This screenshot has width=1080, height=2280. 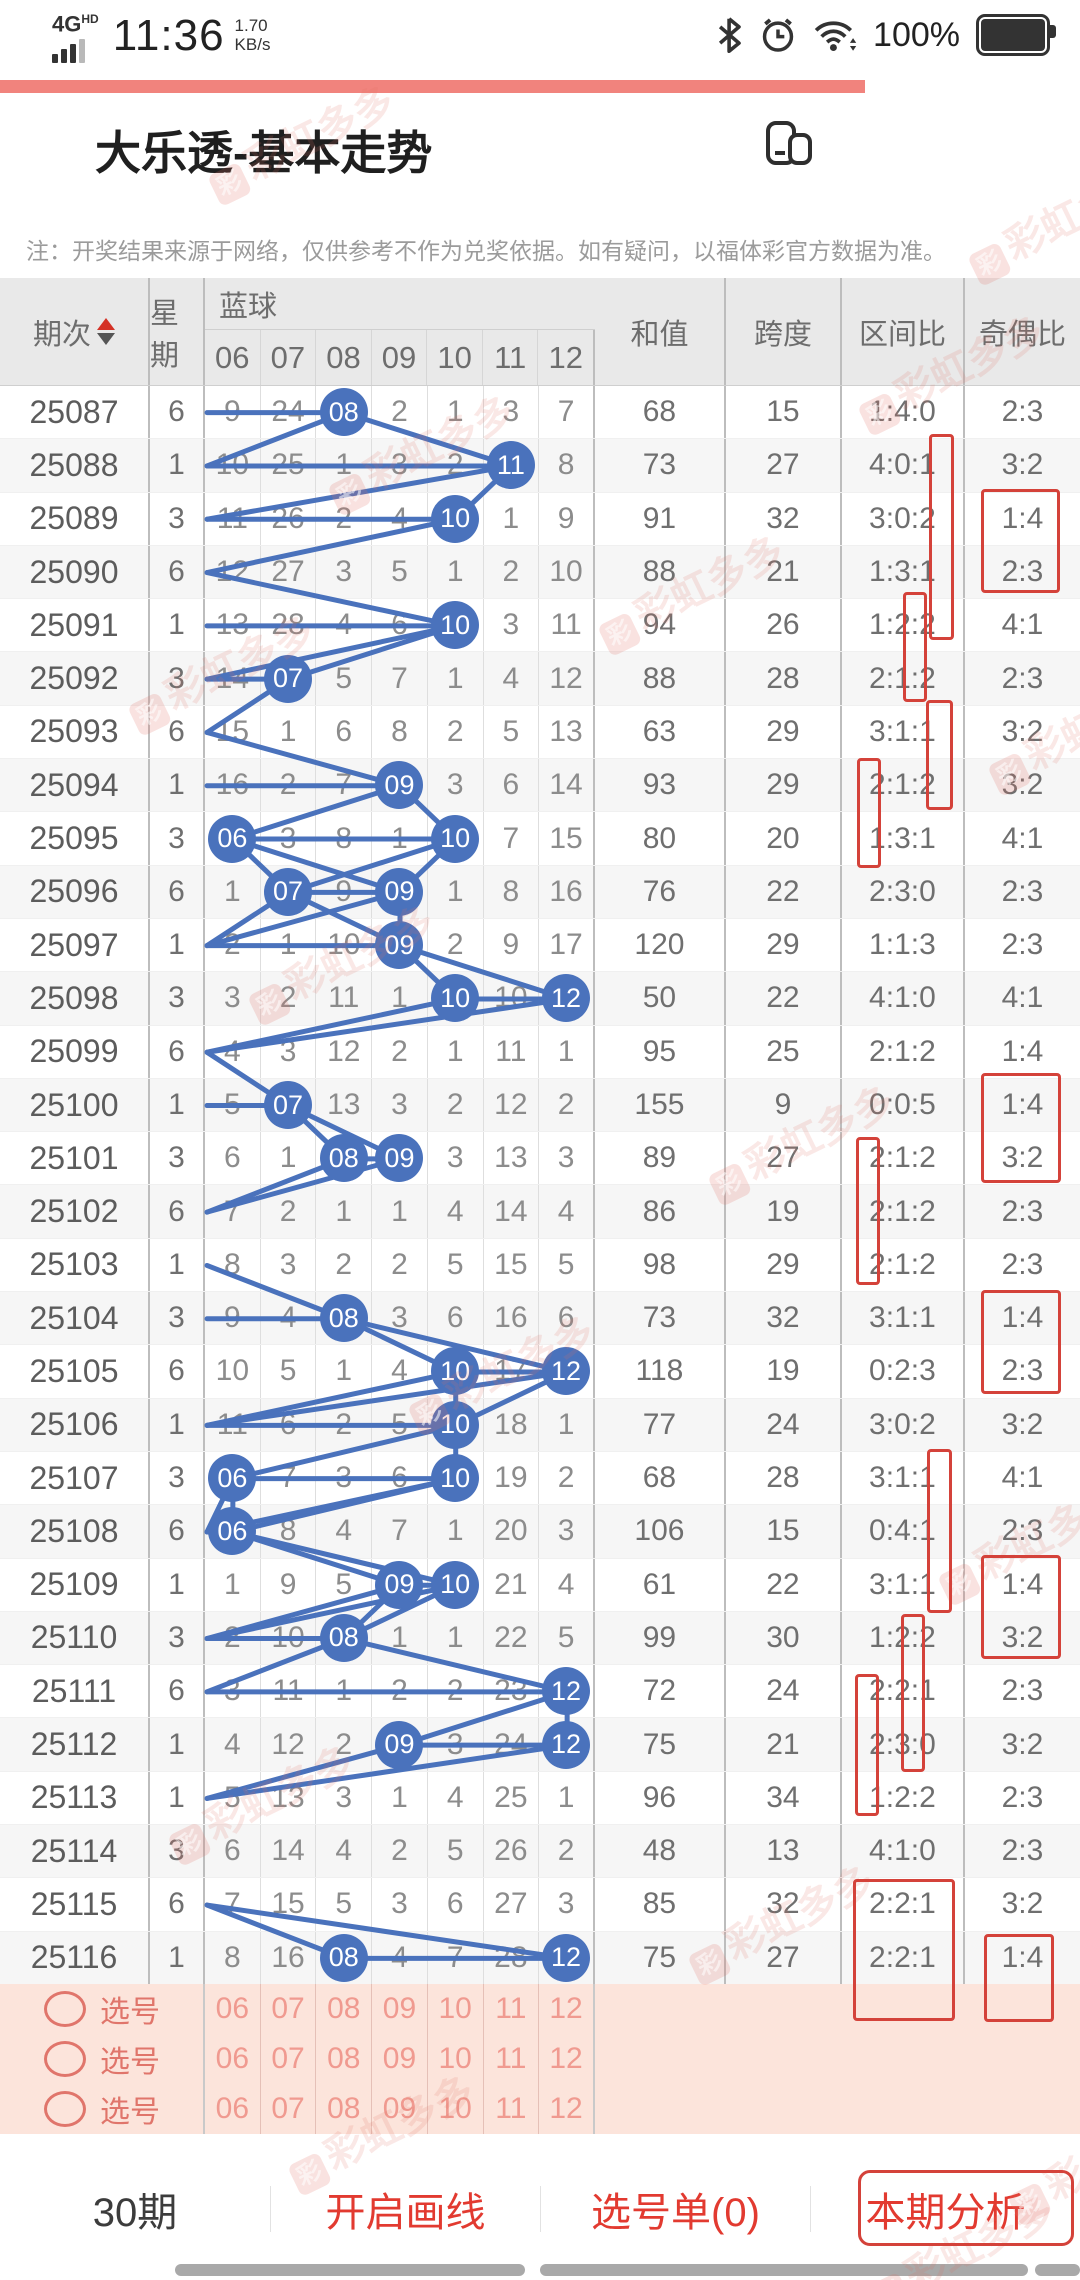 What do you see at coordinates (660, 891) in the screenshot?
I see `sum-cell: 76` at bounding box center [660, 891].